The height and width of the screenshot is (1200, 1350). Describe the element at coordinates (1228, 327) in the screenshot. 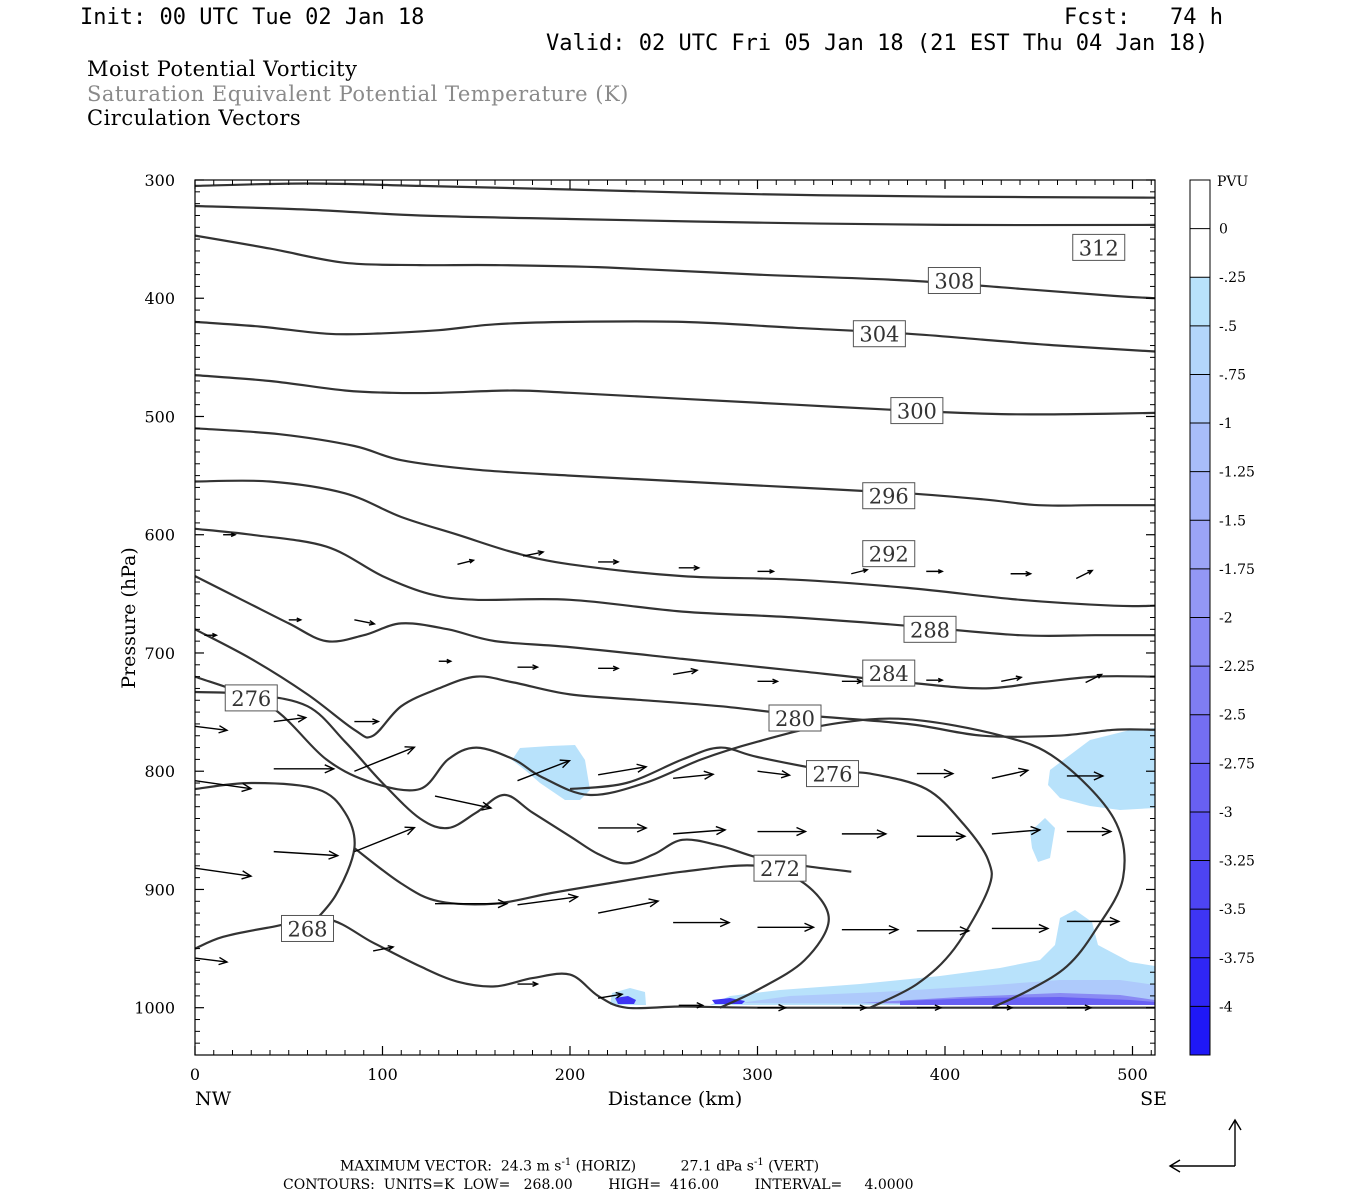

I see `colorbar-label: -.5` at that location.